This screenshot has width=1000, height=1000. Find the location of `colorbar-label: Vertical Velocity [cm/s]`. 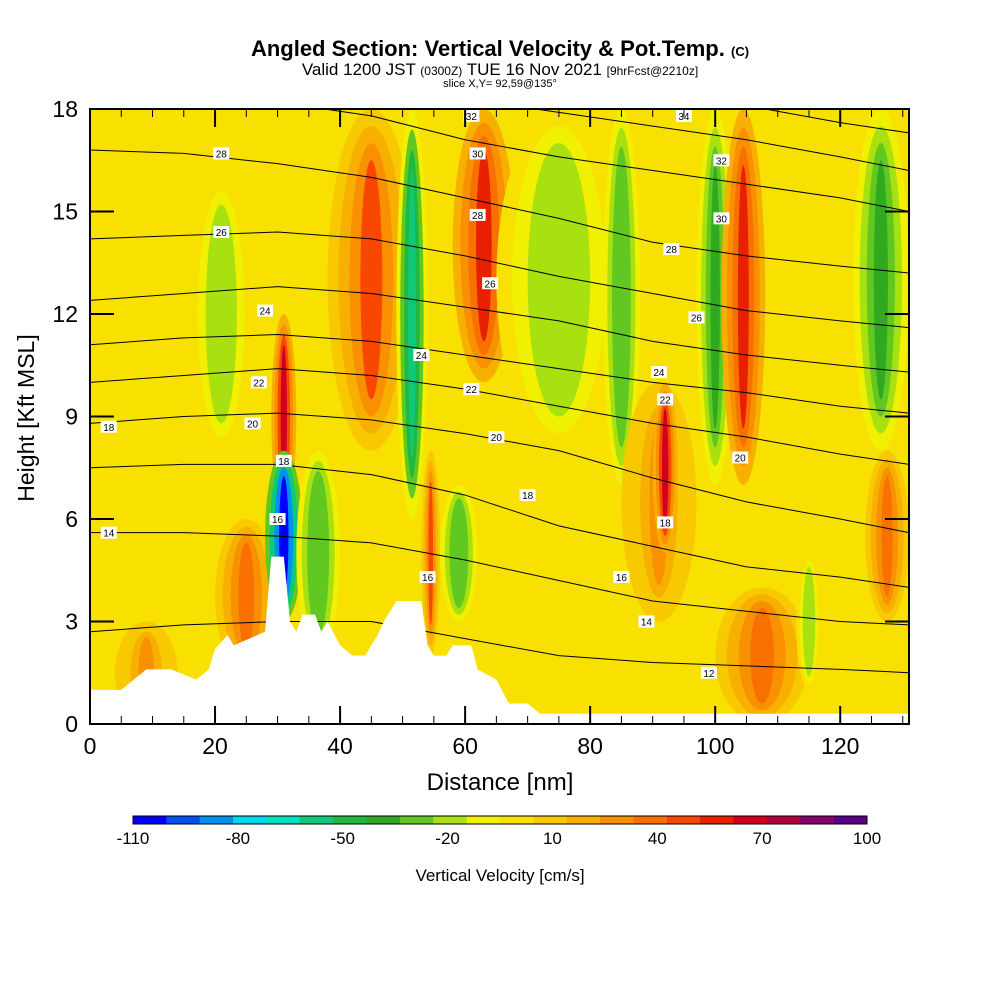

colorbar-label: Vertical Velocity [cm/s] is located at coordinates (499, 875).